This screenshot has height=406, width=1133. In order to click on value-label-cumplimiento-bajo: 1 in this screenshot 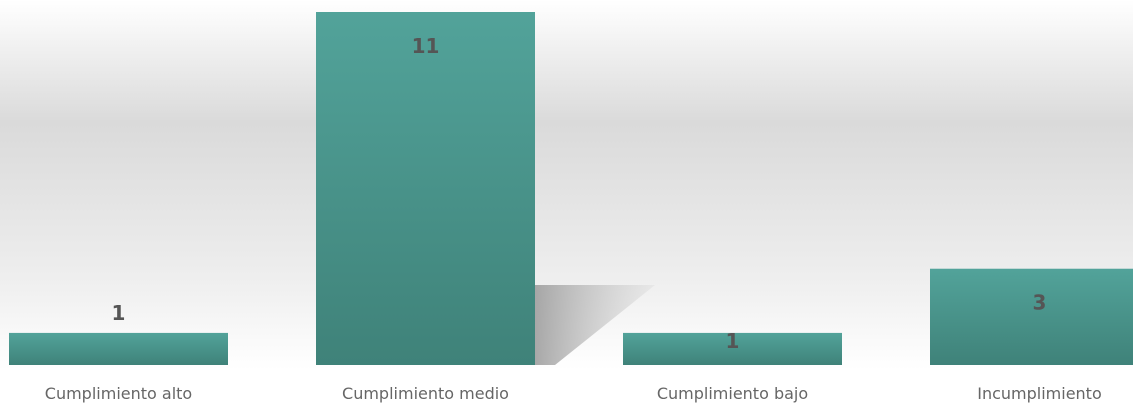, I will do `click(733, 341)`.